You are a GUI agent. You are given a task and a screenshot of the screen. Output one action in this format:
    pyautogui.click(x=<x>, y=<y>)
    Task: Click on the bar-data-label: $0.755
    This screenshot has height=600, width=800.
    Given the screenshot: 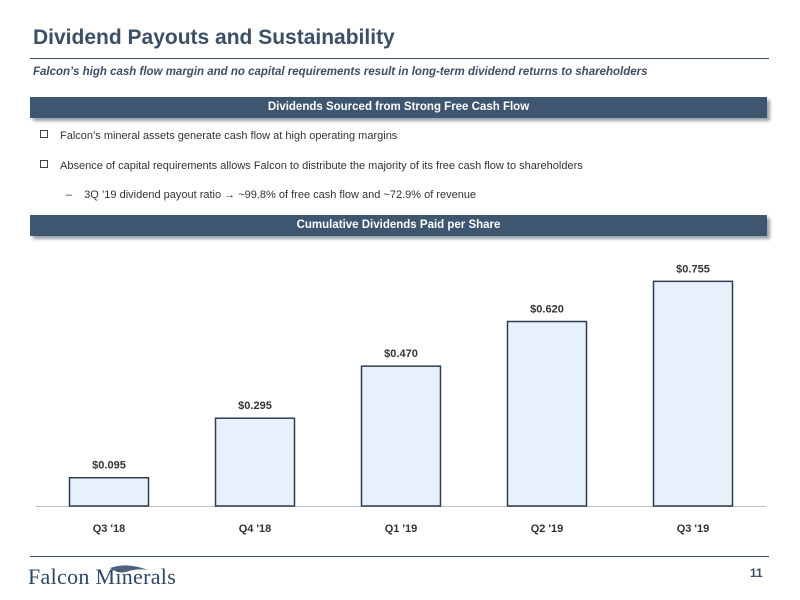 What is the action you would take?
    pyautogui.click(x=693, y=269)
    